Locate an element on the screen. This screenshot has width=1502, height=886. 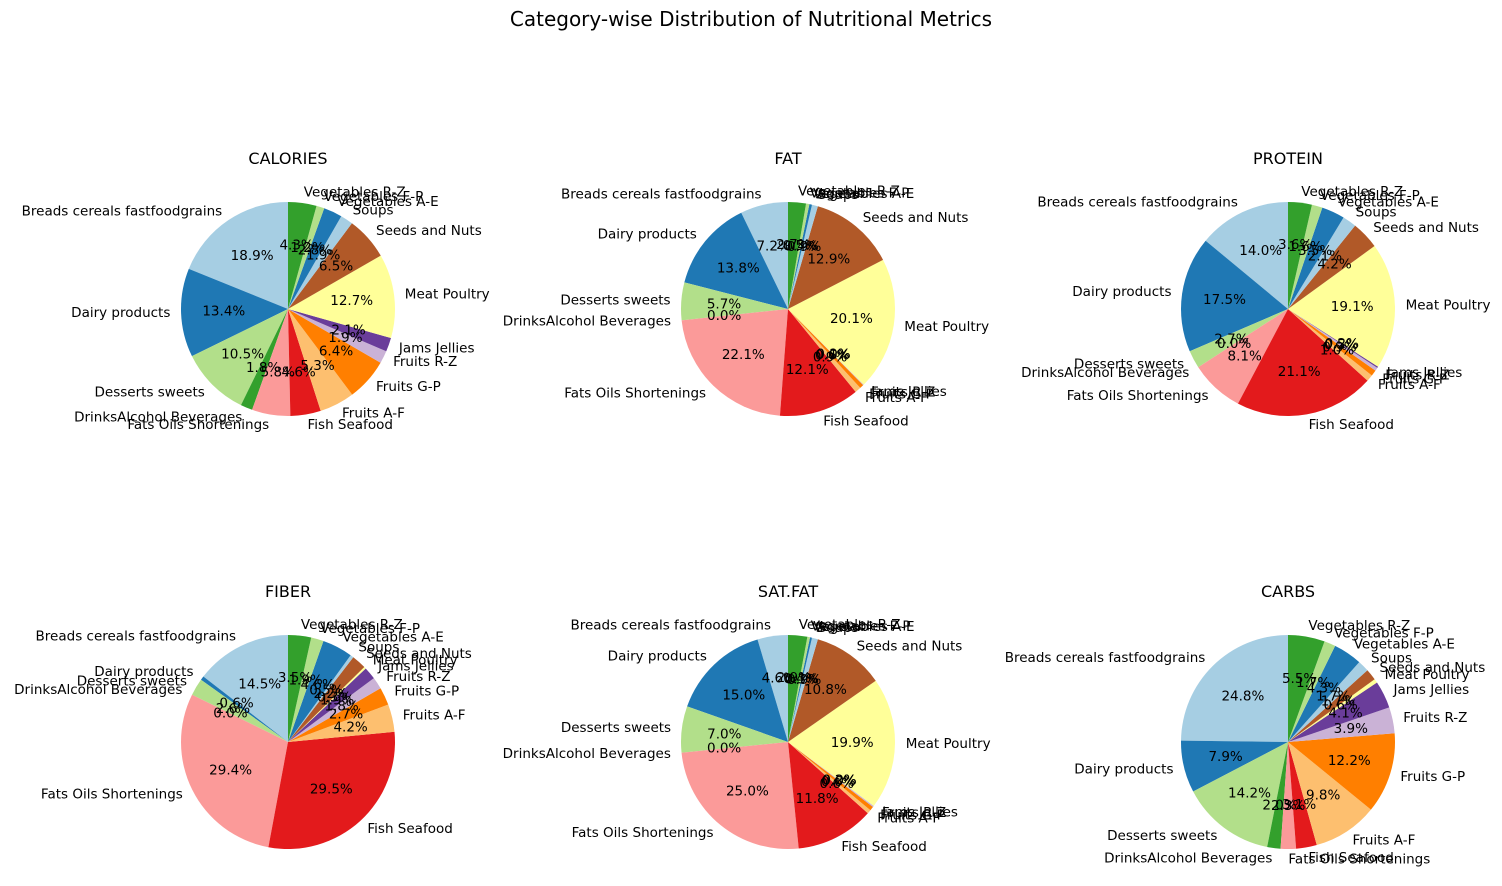
slice-label-protein-meat-poultry: Meat Poultry is located at coordinates (1448, 306).